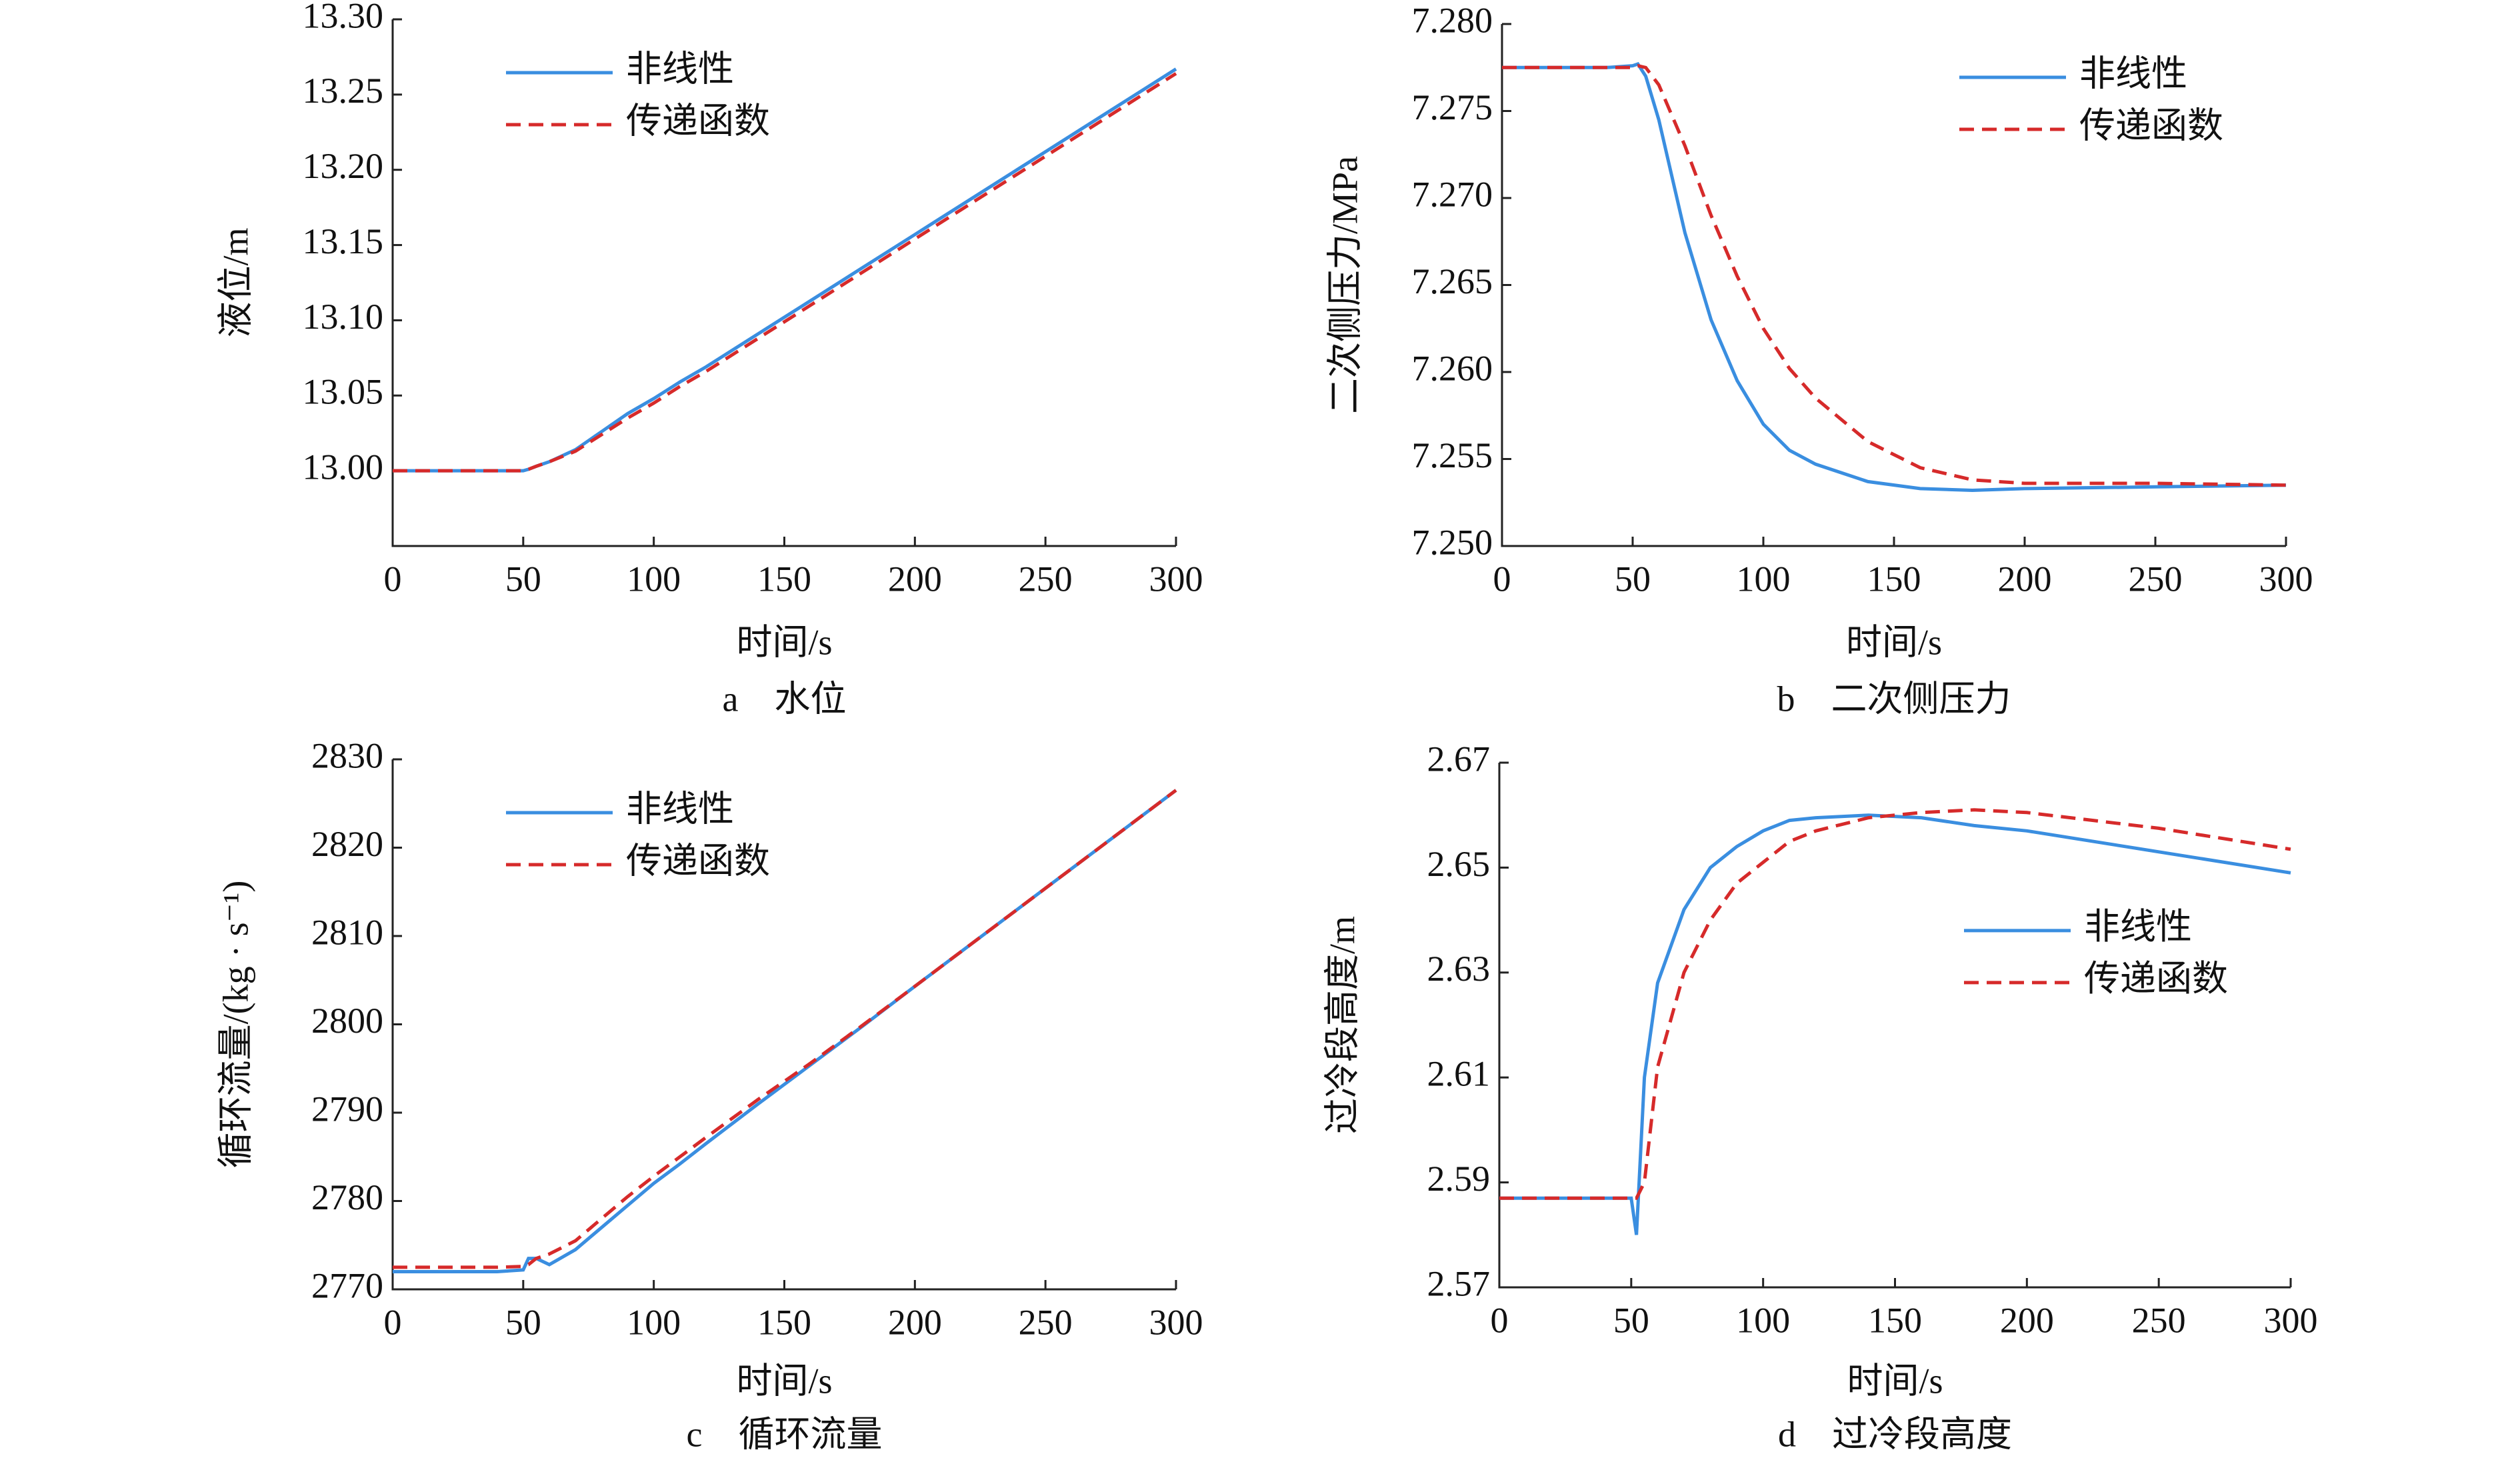  I want to click on caption: c 循环流量, so click(785, 1434).